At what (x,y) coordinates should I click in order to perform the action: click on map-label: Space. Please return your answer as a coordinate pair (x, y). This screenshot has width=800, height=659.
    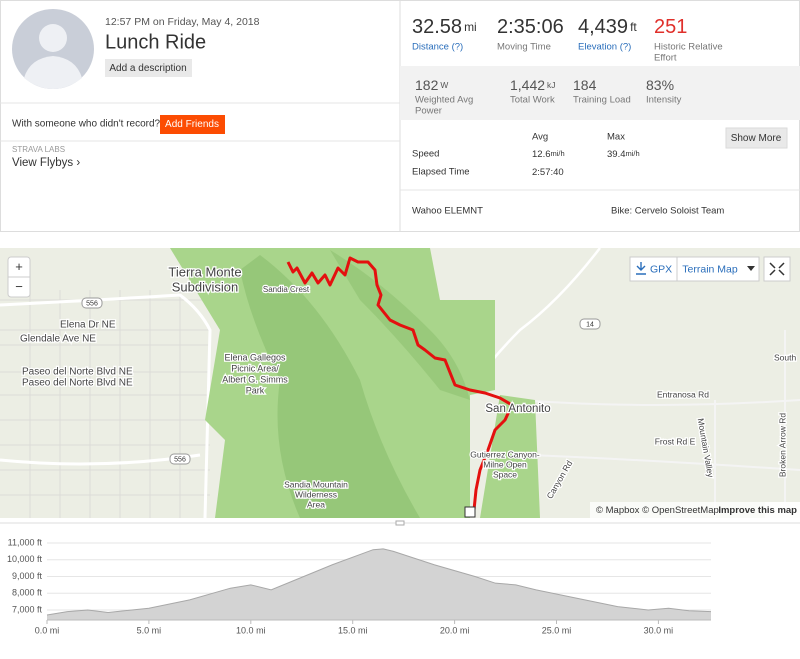
    Looking at the image, I should click on (505, 474).